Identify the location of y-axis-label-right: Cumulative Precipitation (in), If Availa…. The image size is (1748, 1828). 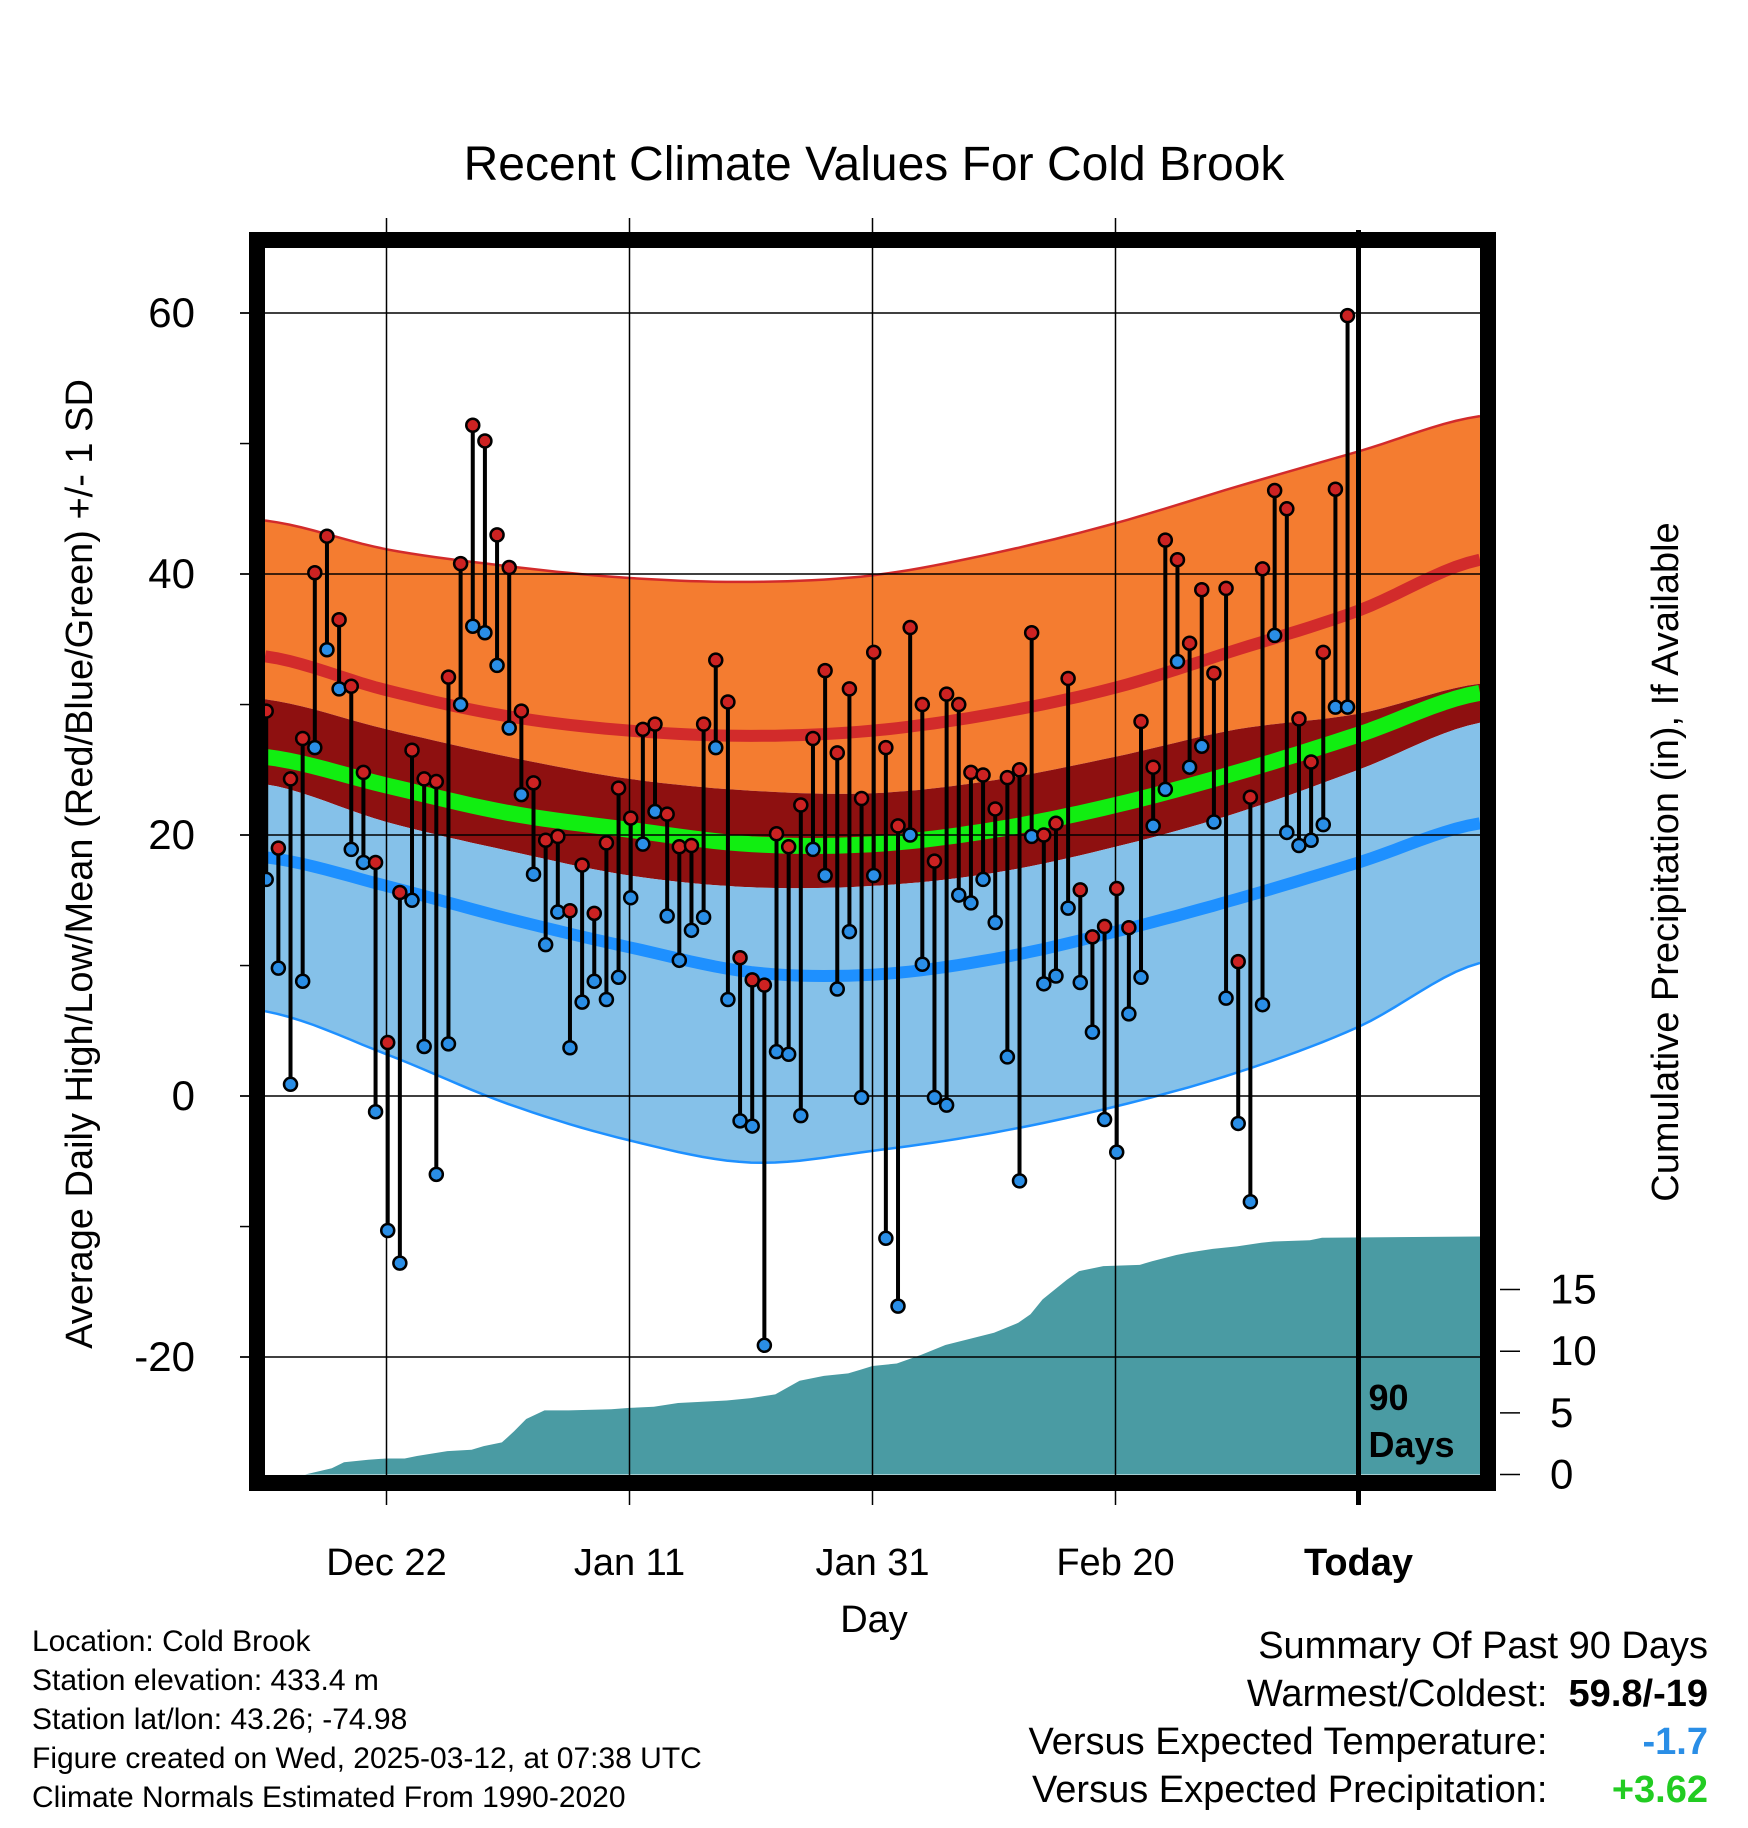
(1666, 861).